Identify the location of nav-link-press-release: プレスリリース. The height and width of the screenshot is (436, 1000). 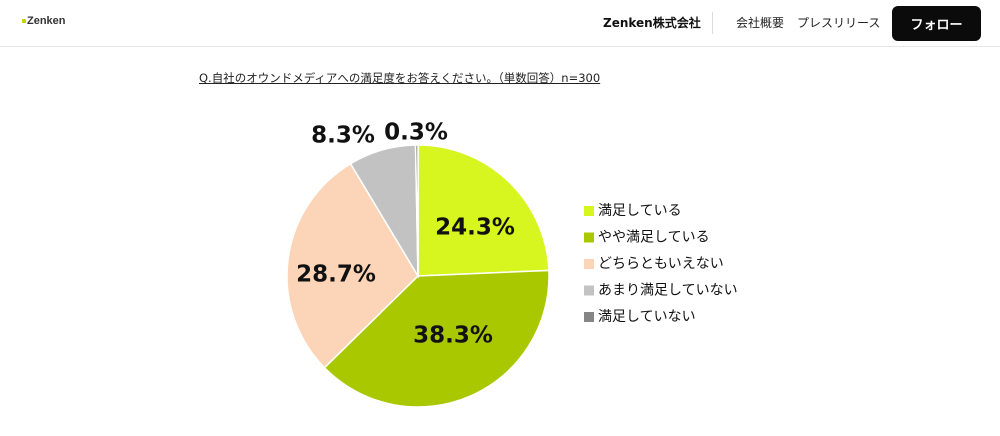
(839, 23).